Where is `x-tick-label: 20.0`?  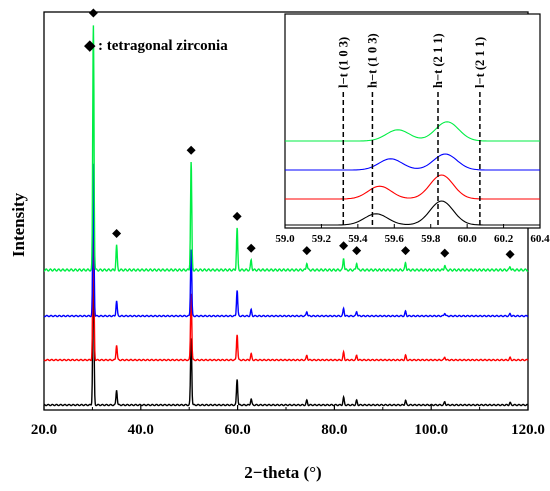 x-tick-label: 20.0 is located at coordinates (44, 430).